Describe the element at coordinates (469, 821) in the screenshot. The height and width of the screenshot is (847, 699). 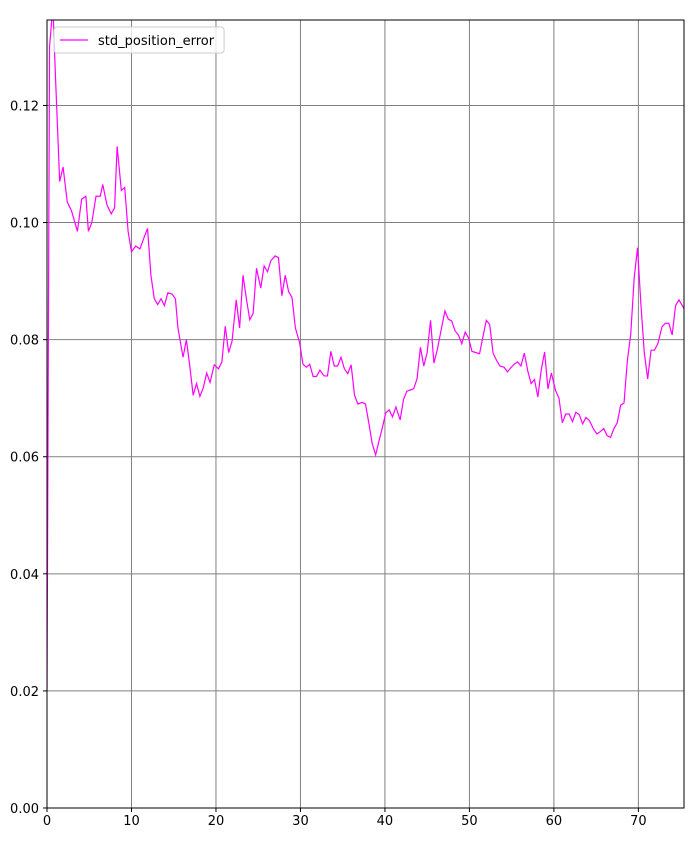
I see `x-tick-label: 50` at that location.